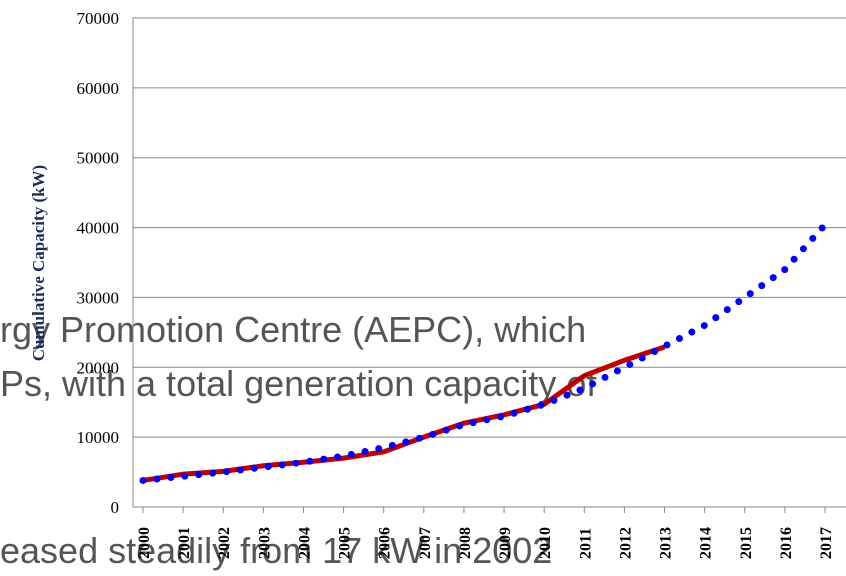 Image resolution: width=846 pixels, height=576 pixels. What do you see at coordinates (224, 543) in the screenshot?
I see `x-tick-label: 2002` at bounding box center [224, 543].